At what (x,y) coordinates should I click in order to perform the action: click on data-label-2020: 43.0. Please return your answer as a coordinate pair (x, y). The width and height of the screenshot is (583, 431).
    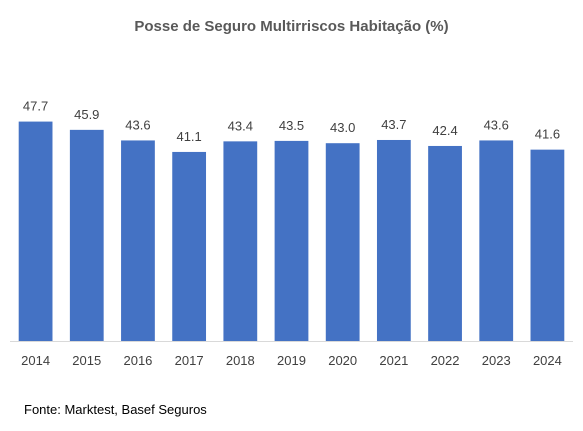
    Looking at the image, I should click on (342, 127).